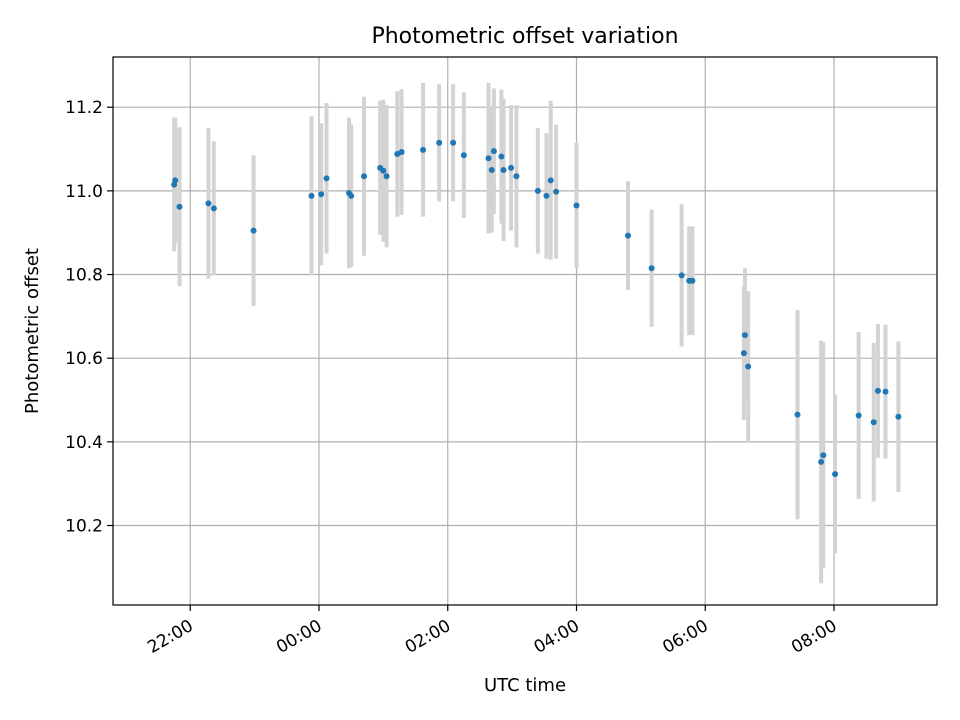  Describe the element at coordinates (84, 276) in the screenshot. I see `y-tick-label: 10.8` at that location.